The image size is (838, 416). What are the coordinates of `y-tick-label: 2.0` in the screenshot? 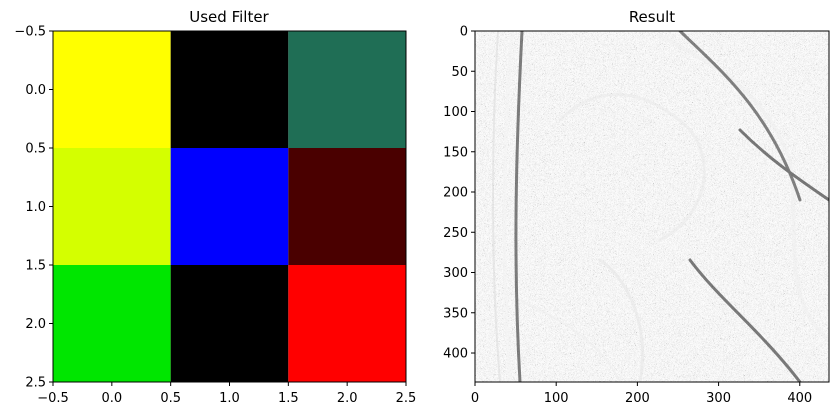 It's located at (35, 324).